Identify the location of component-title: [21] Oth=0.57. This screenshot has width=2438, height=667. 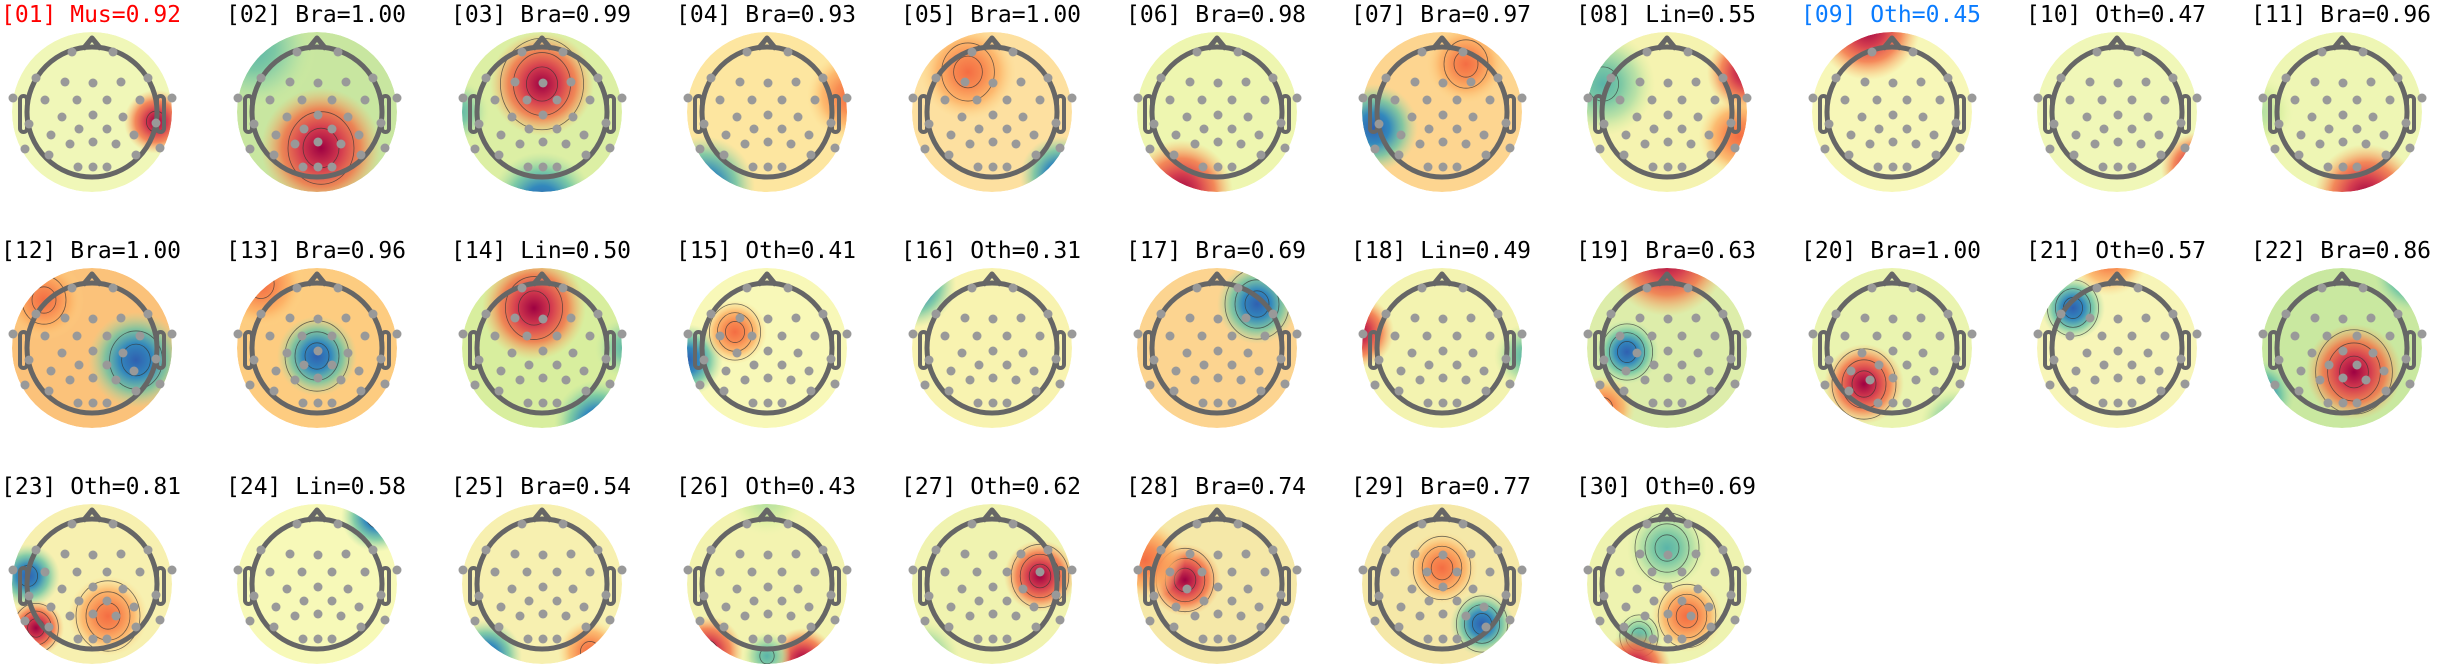
(2116, 251).